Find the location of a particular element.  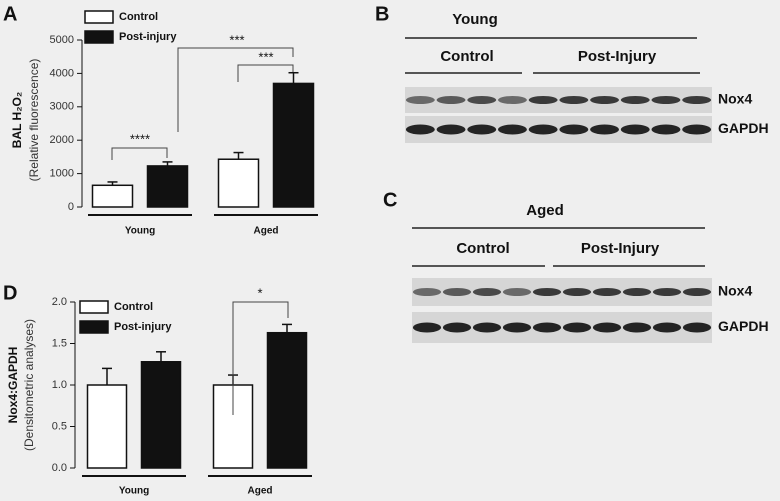

panel-letter: D is located at coordinates (10, 293).